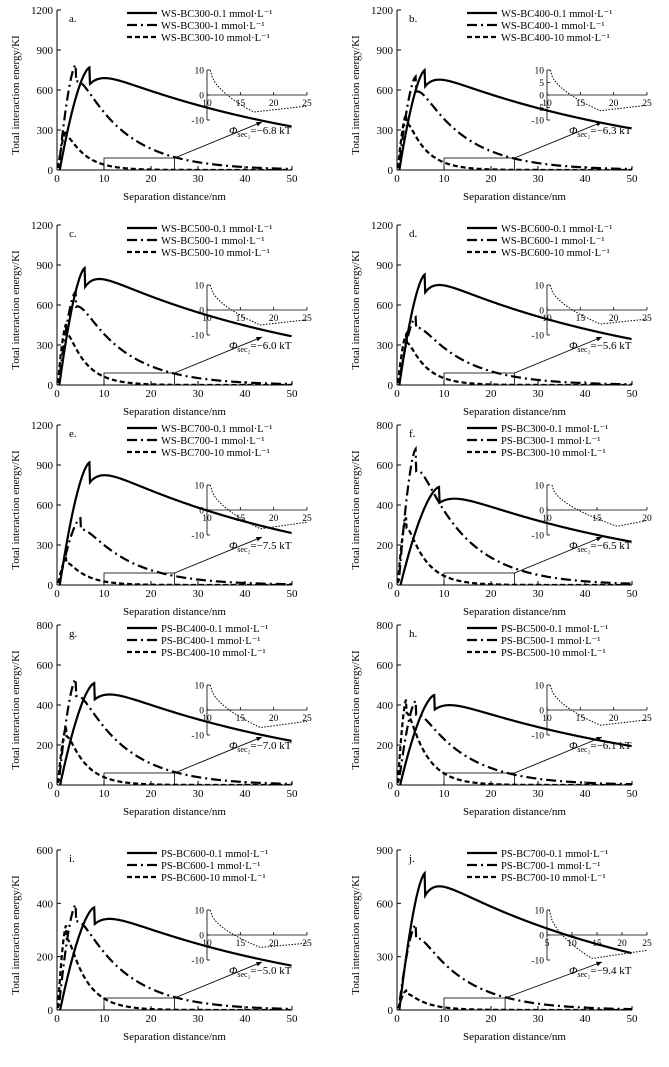  Describe the element at coordinates (555, 38) in the screenshot. I see `legend-label-3: WS-BC400-10 mmol·L⁻¹` at that location.